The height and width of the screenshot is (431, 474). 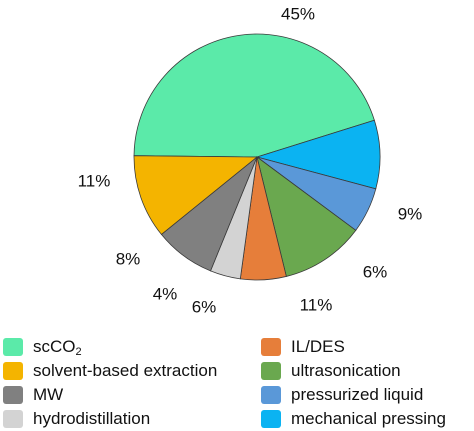 What do you see at coordinates (318, 346) in the screenshot?
I see `legend-label-il-des: IL/DES` at bounding box center [318, 346].